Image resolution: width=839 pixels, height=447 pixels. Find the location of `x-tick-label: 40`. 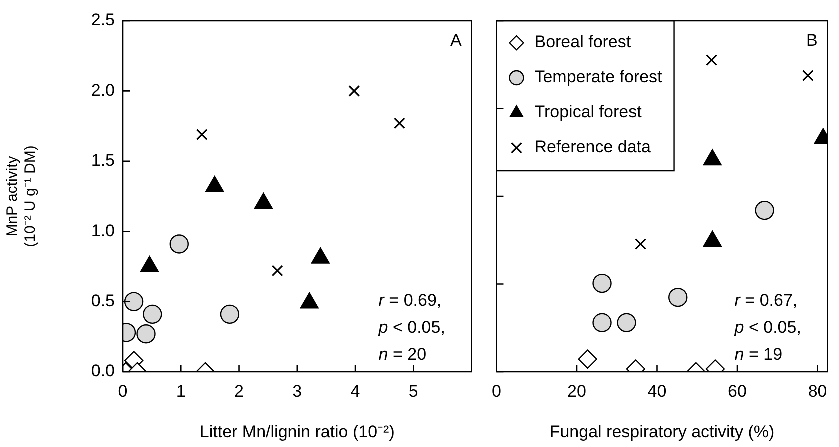

x-tick-label: 40 is located at coordinates (657, 391).